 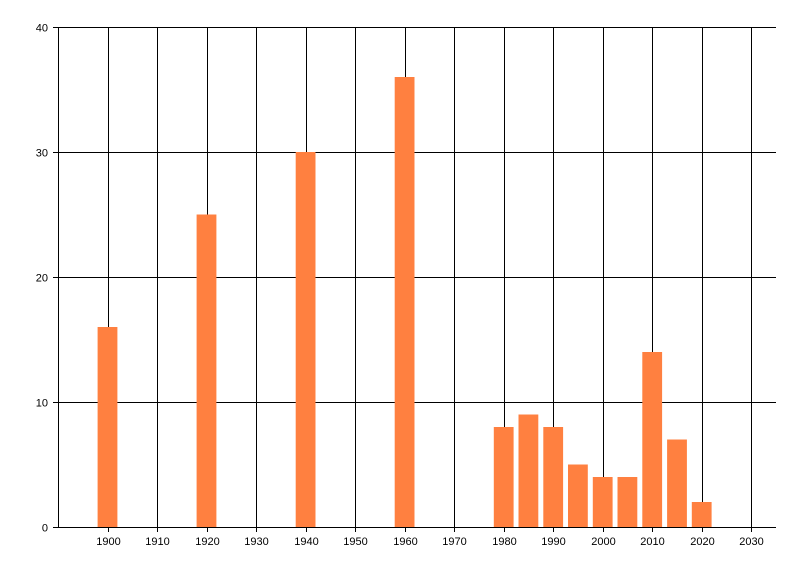 What do you see at coordinates (256, 542) in the screenshot?
I see `x-tick-label-1930: 1930` at bounding box center [256, 542].